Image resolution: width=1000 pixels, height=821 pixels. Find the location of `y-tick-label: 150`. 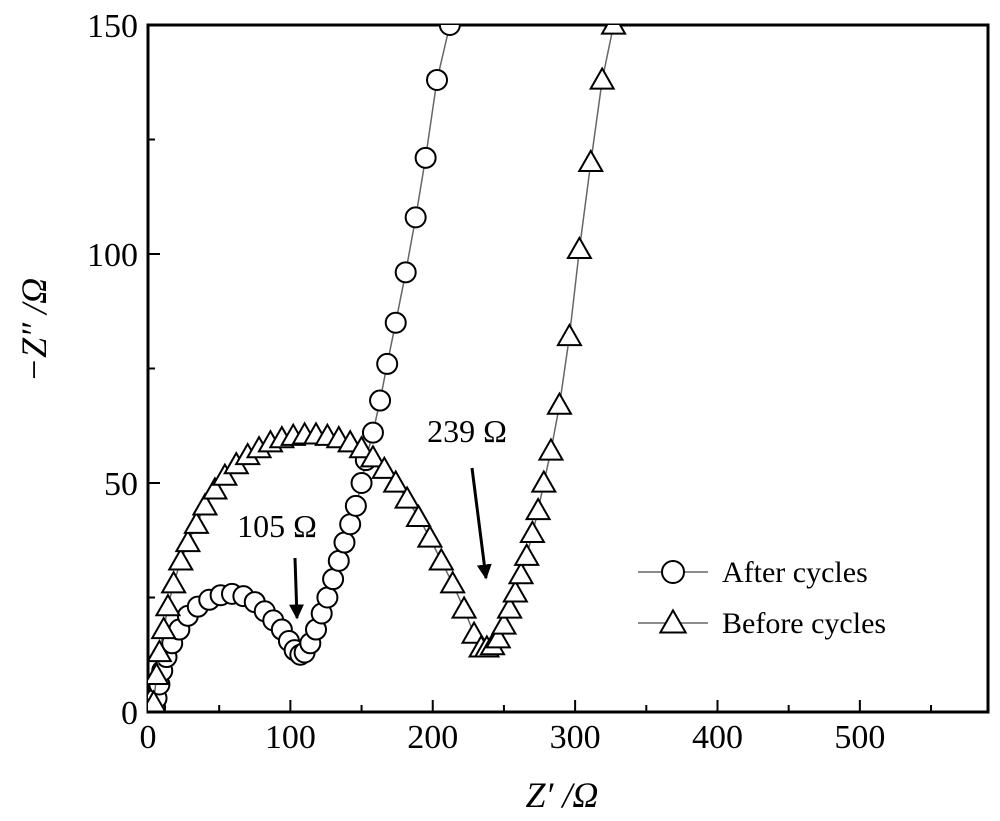

y-tick-label: 150 is located at coordinates (112, 26).